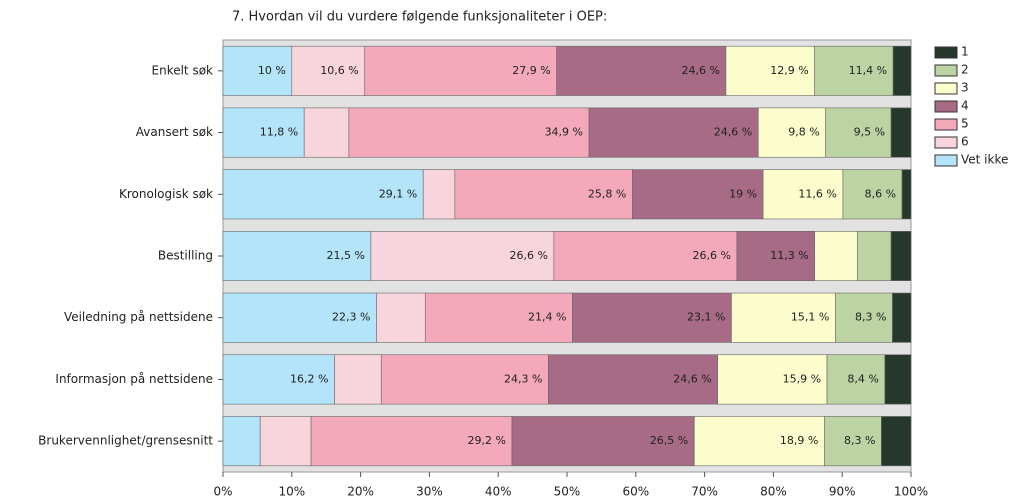 The width and height of the screenshot is (1024, 504). Describe the element at coordinates (138, 317) in the screenshot. I see `y-tick-label: Veiledning på nettsidene` at that location.